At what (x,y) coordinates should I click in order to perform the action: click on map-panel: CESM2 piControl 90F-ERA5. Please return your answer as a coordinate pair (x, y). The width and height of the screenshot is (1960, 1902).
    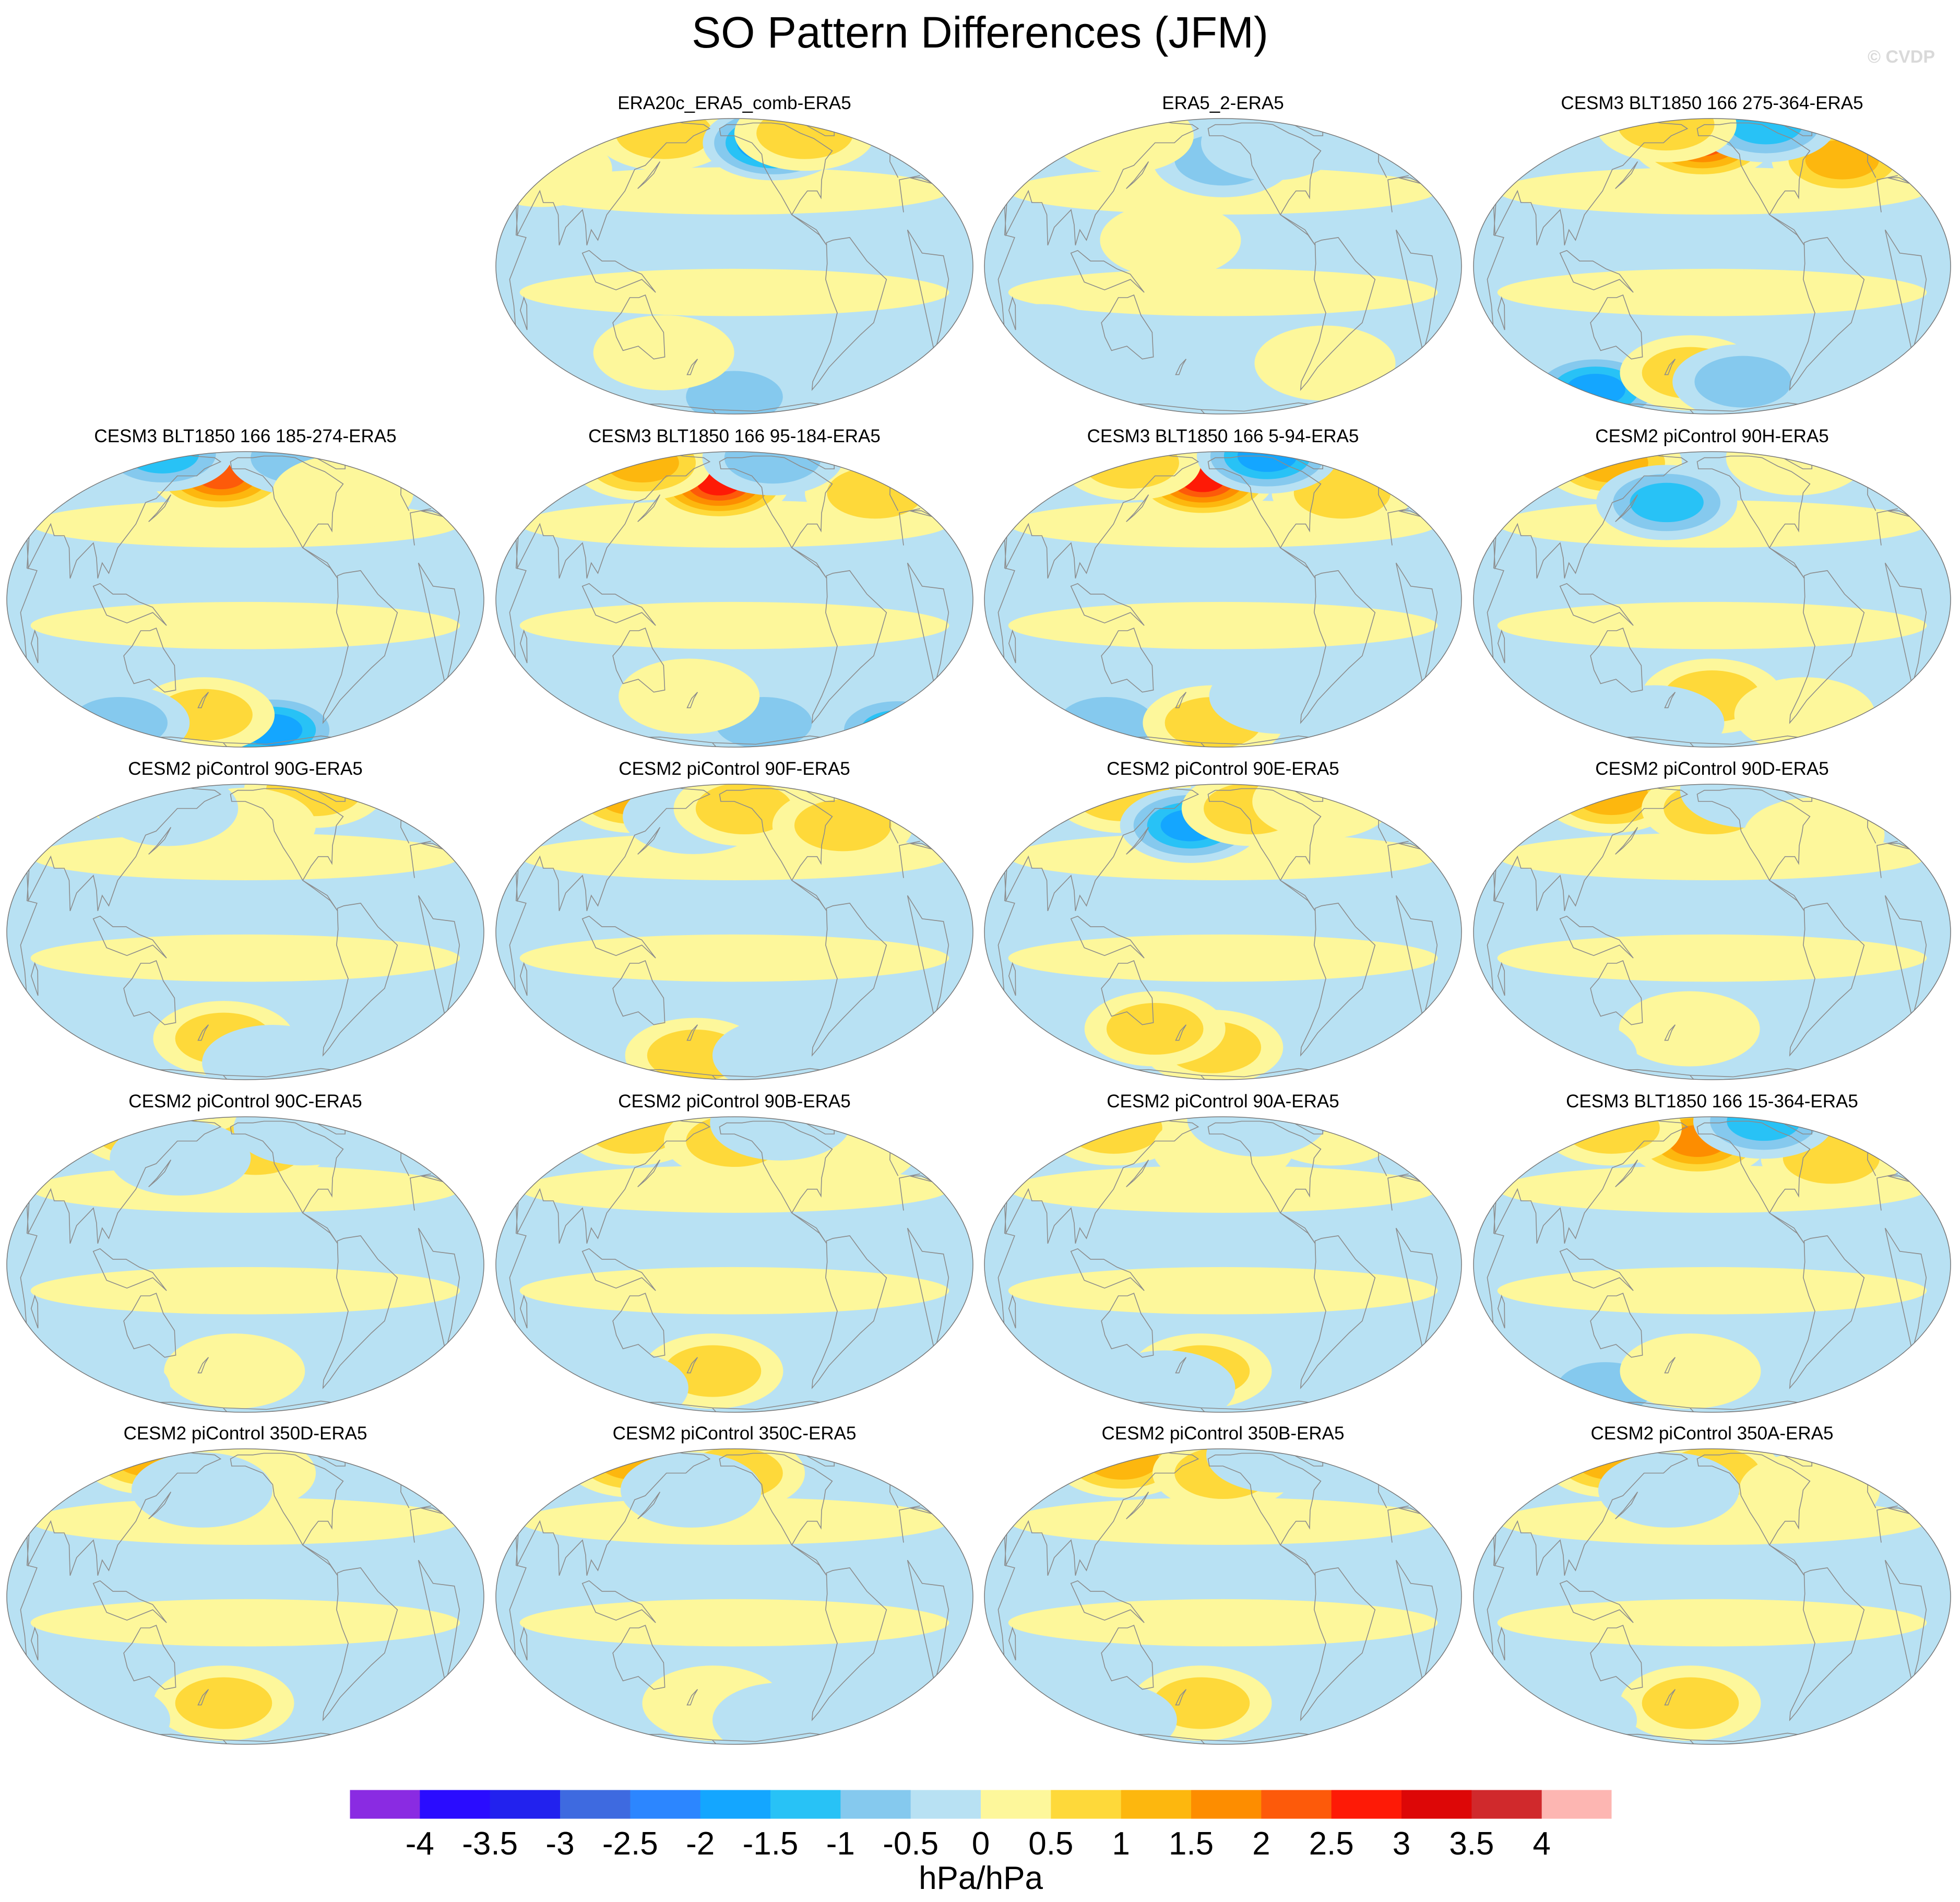
    Looking at the image, I should click on (734, 919).